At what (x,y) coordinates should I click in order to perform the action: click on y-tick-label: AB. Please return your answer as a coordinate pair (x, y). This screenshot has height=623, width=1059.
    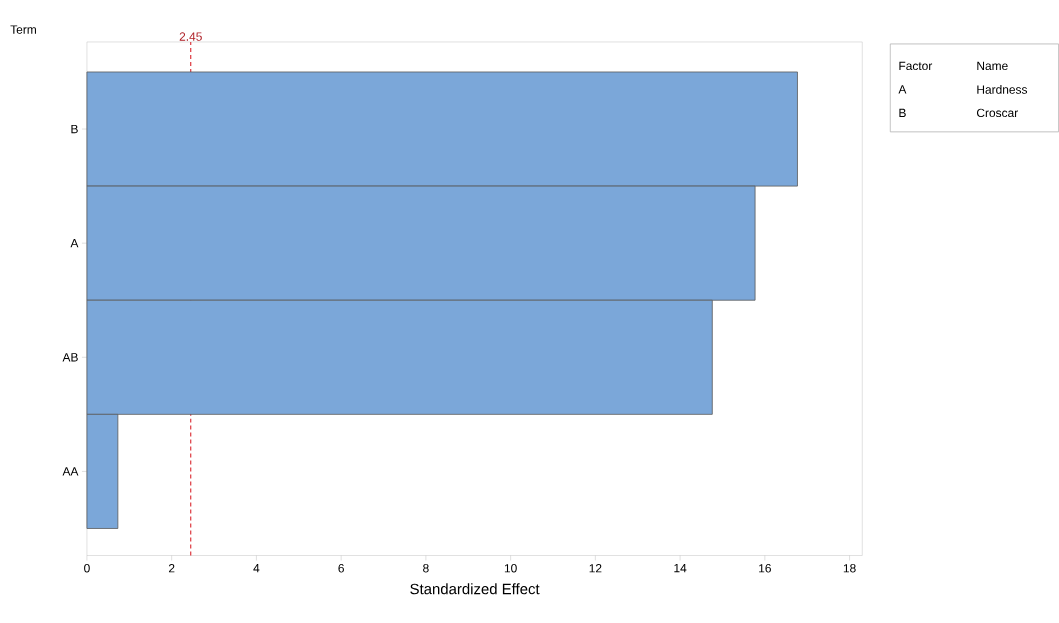
    Looking at the image, I should click on (70, 357).